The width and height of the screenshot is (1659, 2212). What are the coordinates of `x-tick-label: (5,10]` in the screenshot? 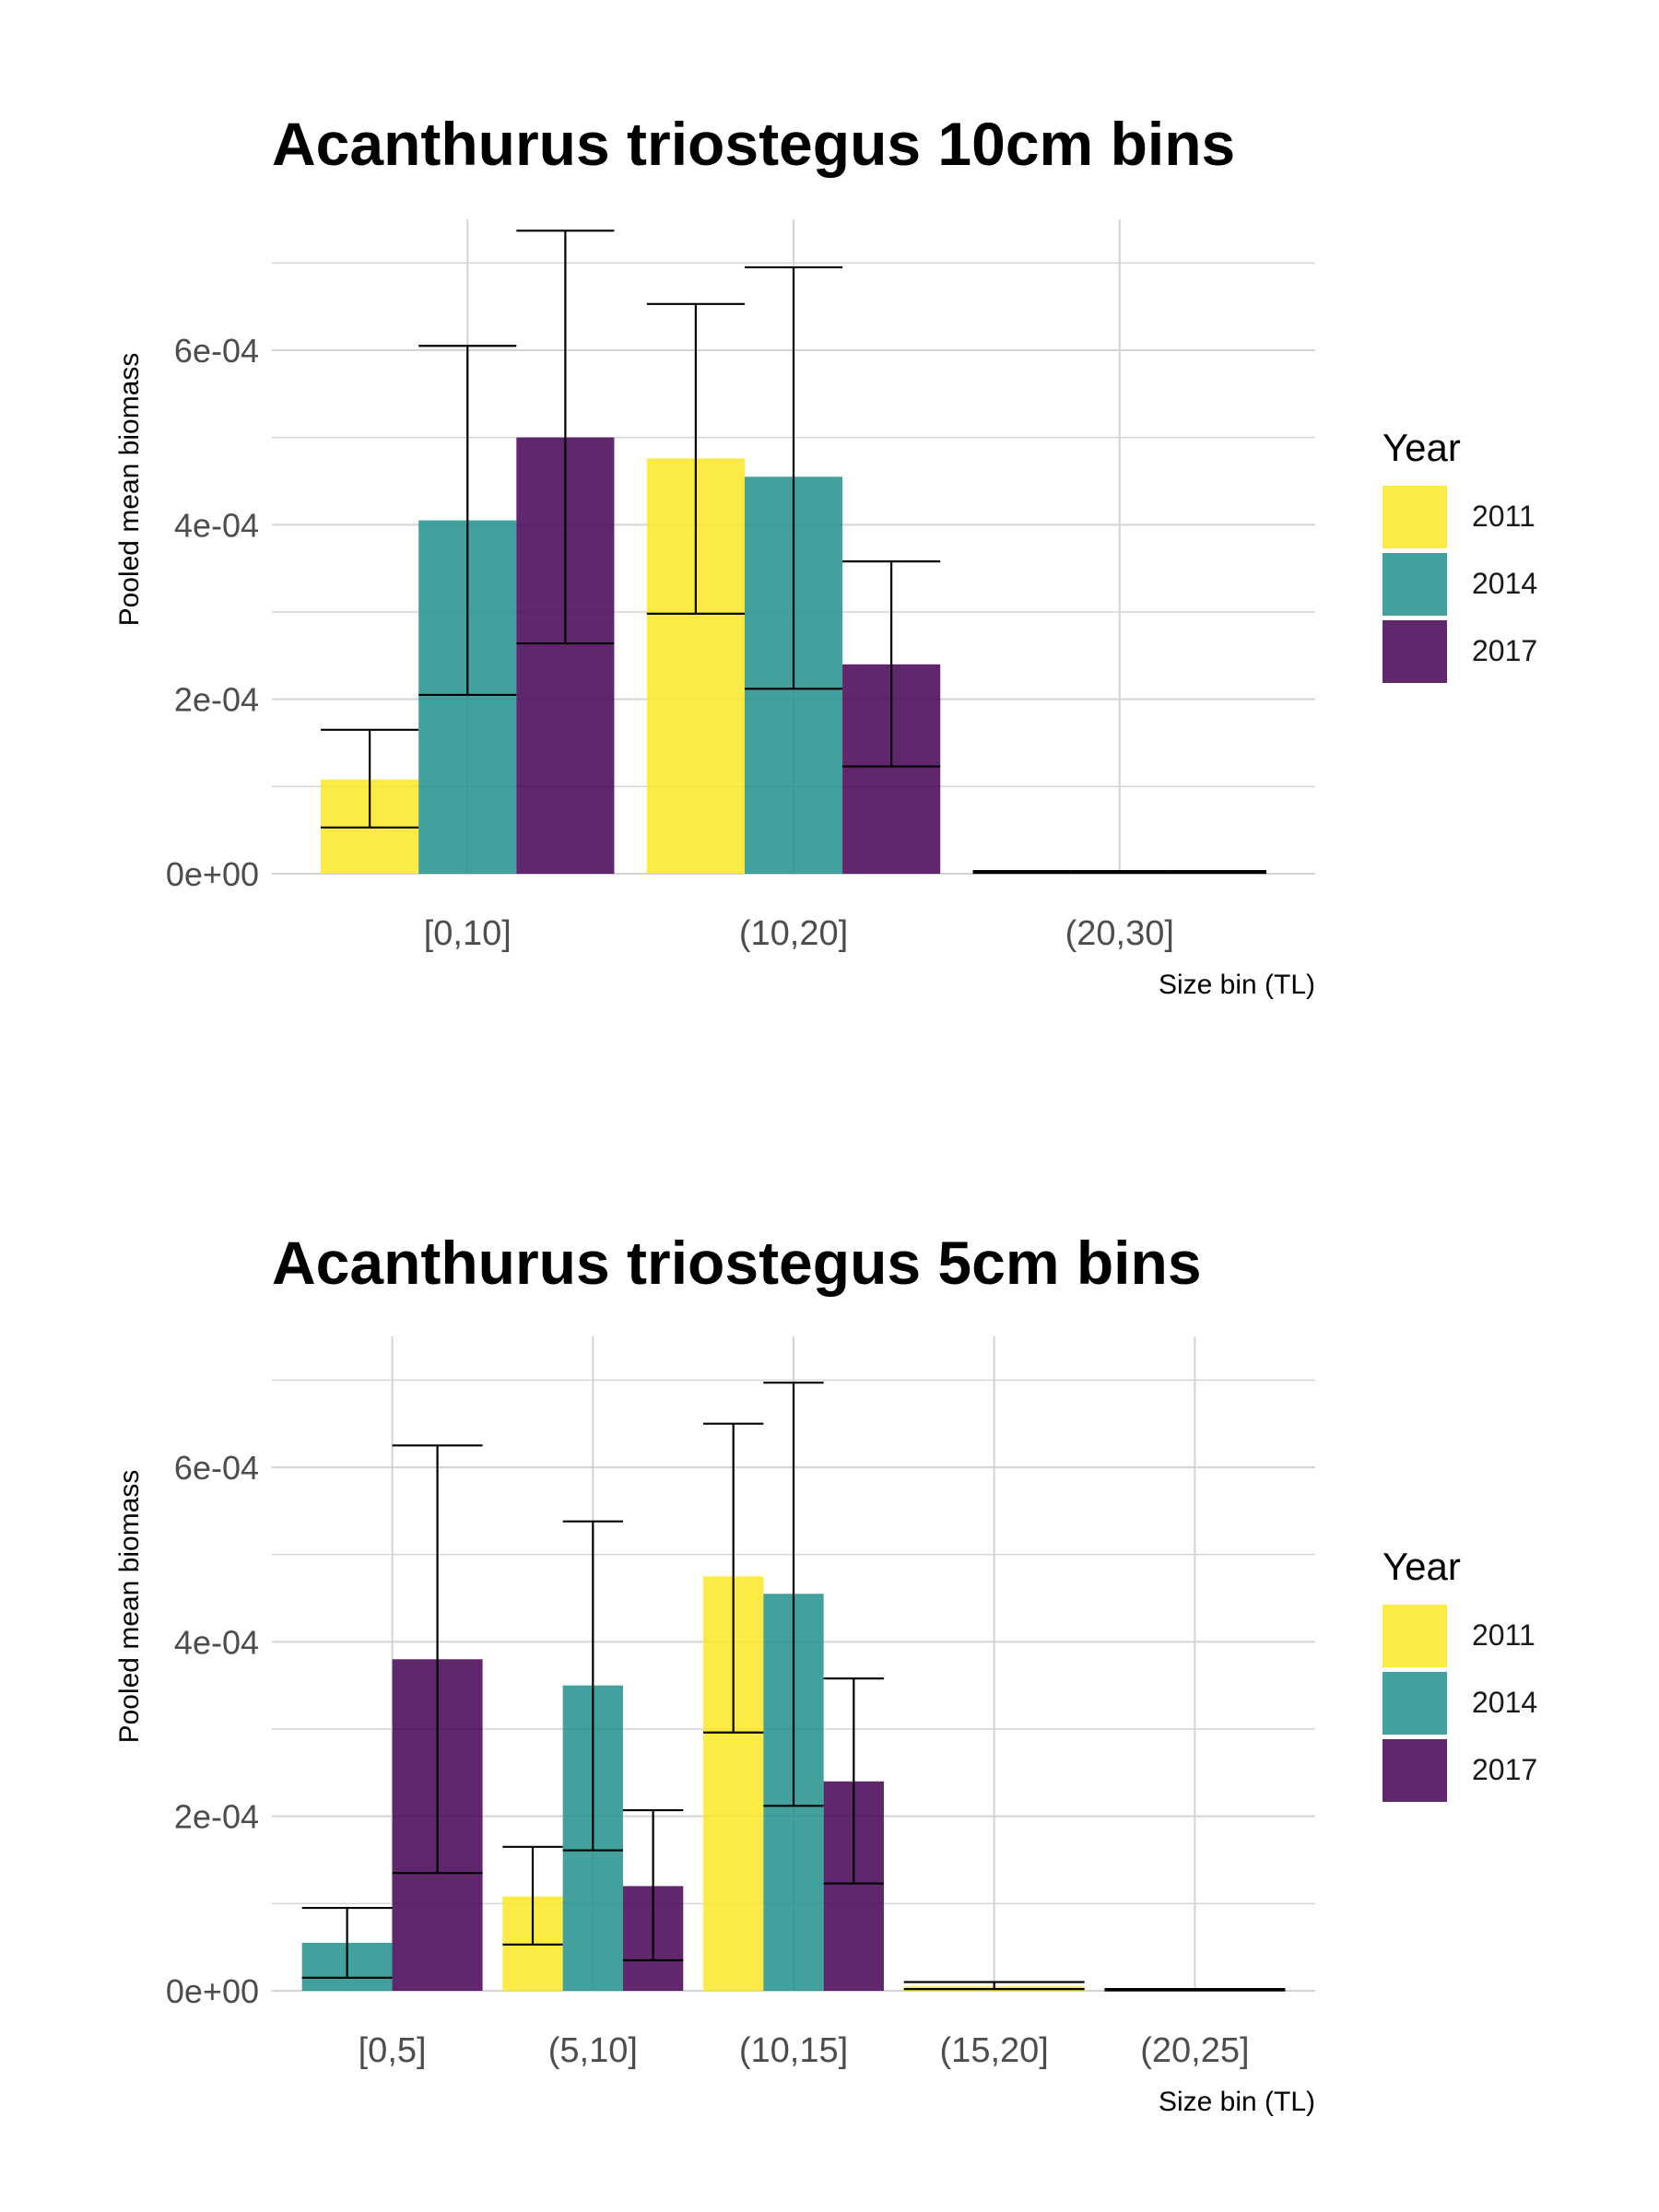 It's located at (593, 2050).